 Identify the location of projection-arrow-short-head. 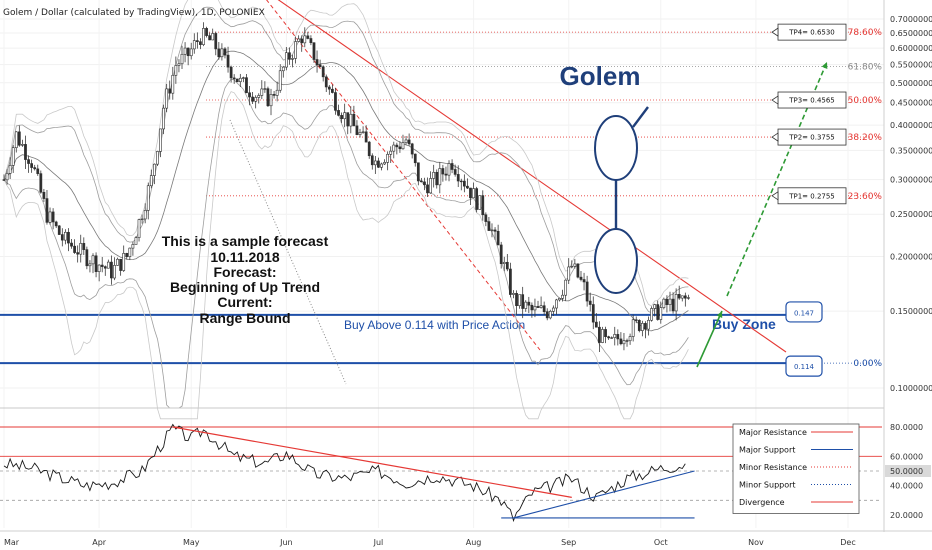
(719, 314).